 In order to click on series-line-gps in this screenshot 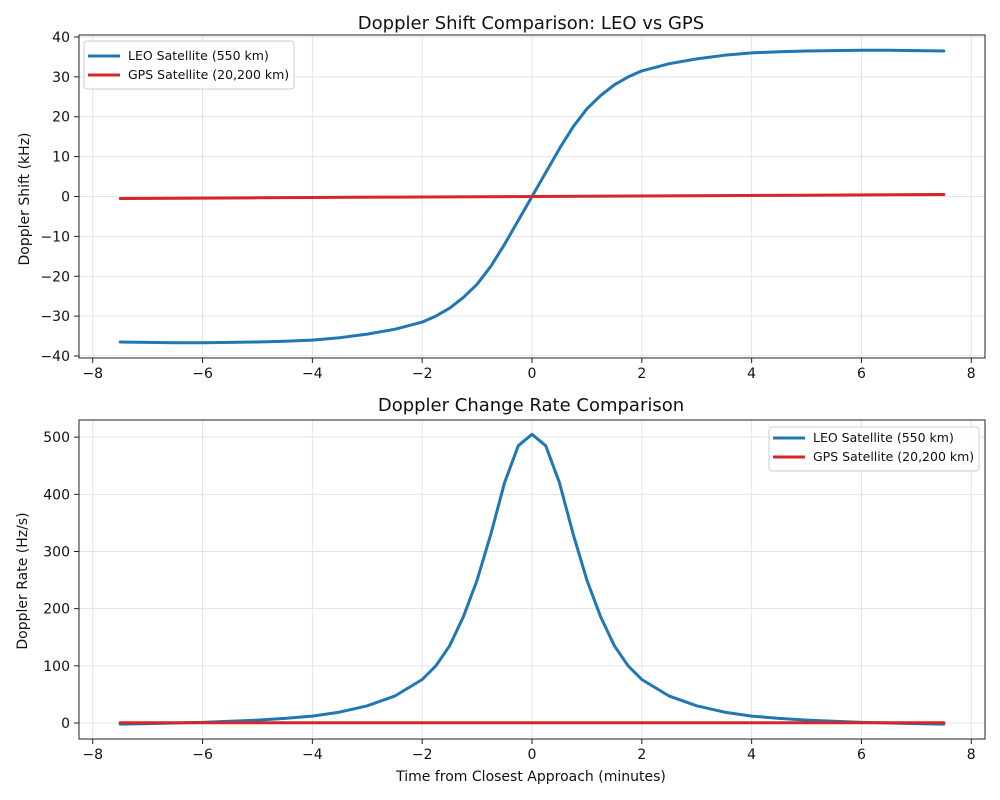, I will do `click(532, 196)`.